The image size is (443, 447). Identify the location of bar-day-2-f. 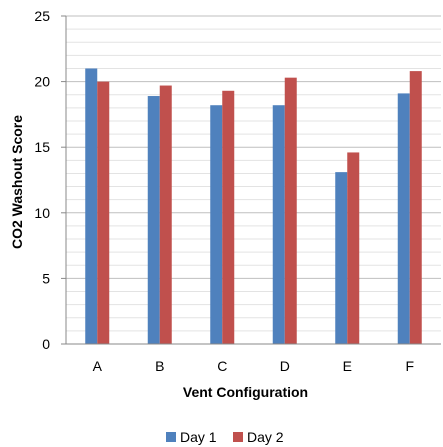
(415, 207).